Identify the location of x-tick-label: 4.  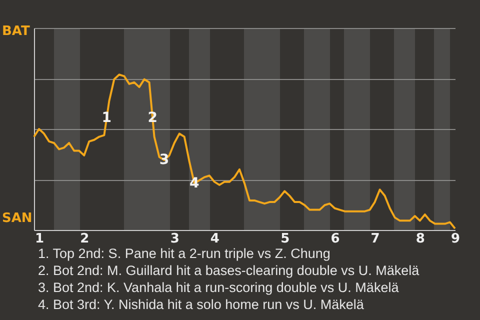
(215, 239).